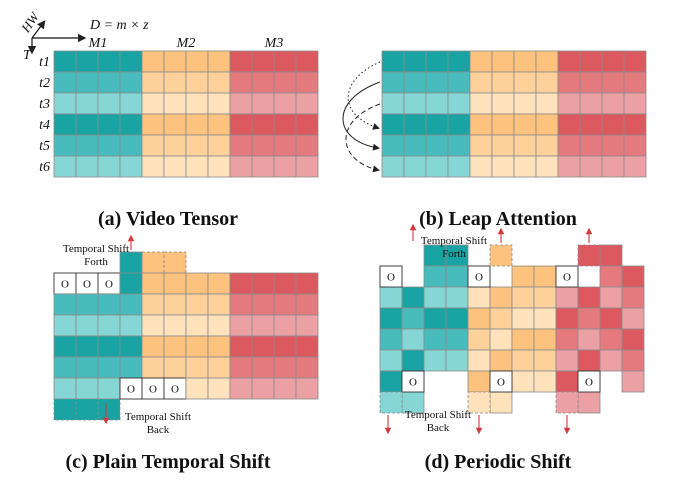 The width and height of the screenshot is (680, 484). What do you see at coordinates (119, 25) in the screenshot?
I see `d-formula: D = m × z` at bounding box center [119, 25].